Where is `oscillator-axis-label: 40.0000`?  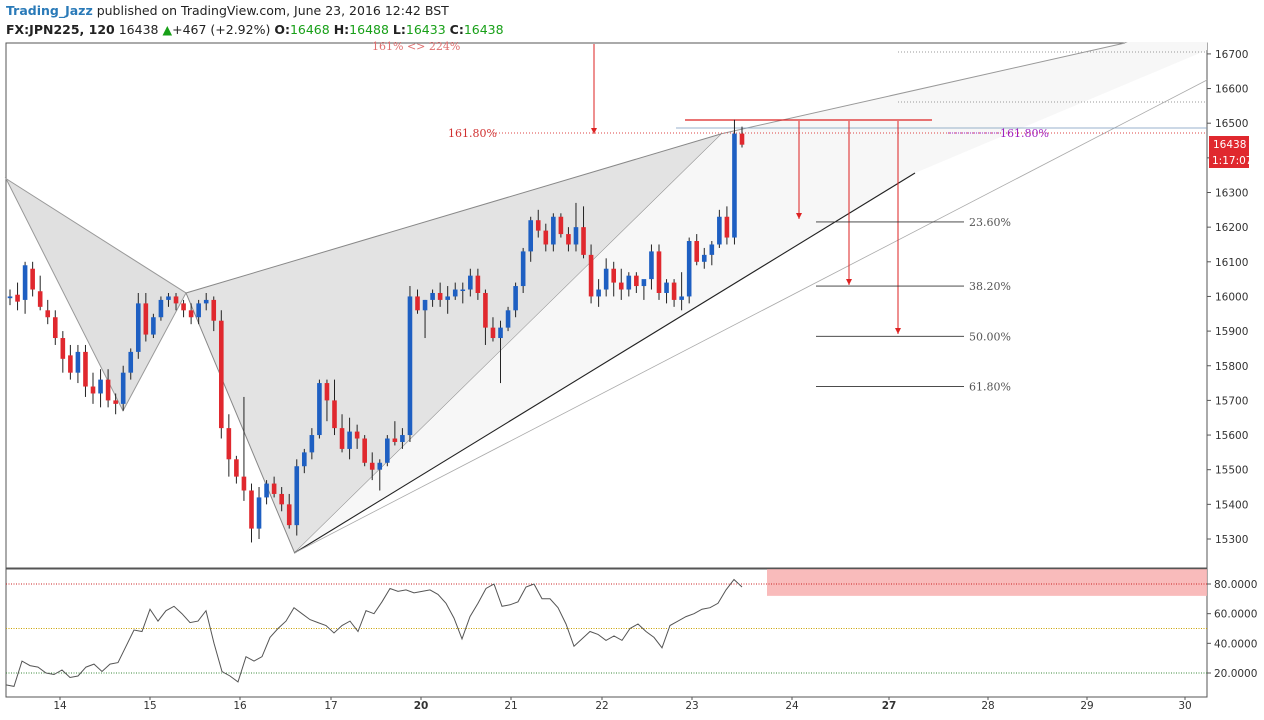
oscillator-axis-label: 40.0000 is located at coordinates (1235, 644).